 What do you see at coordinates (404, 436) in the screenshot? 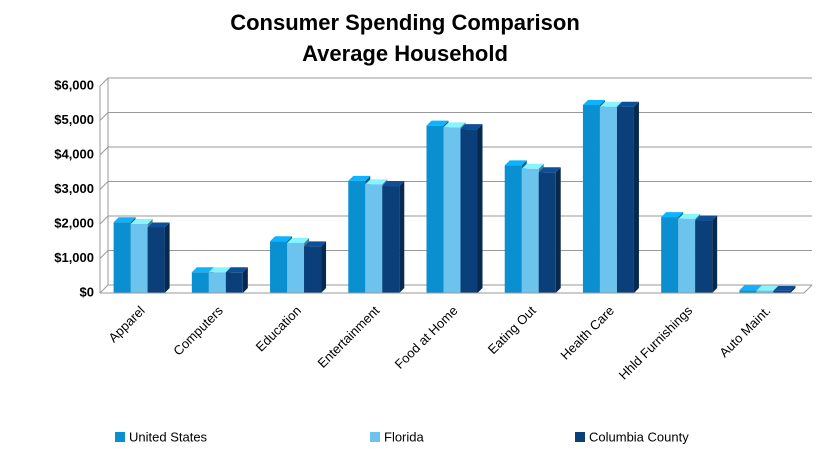
I see `legend-label: Florida` at bounding box center [404, 436].